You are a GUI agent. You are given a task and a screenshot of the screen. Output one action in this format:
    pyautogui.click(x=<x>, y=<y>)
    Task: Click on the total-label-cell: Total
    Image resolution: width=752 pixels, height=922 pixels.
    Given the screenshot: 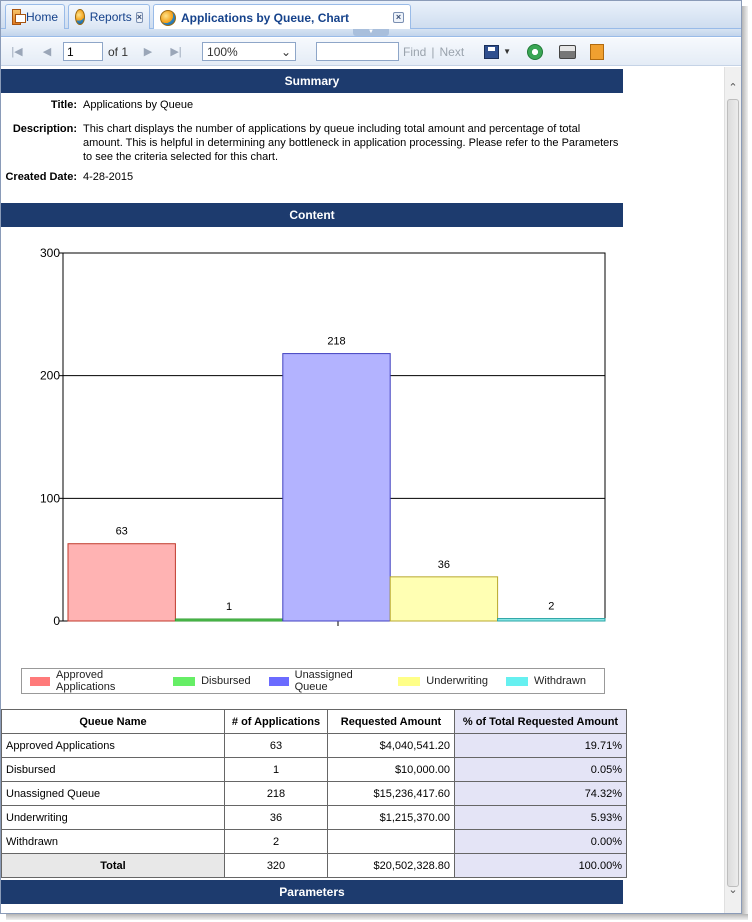 What is the action you would take?
    pyautogui.click(x=113, y=865)
    